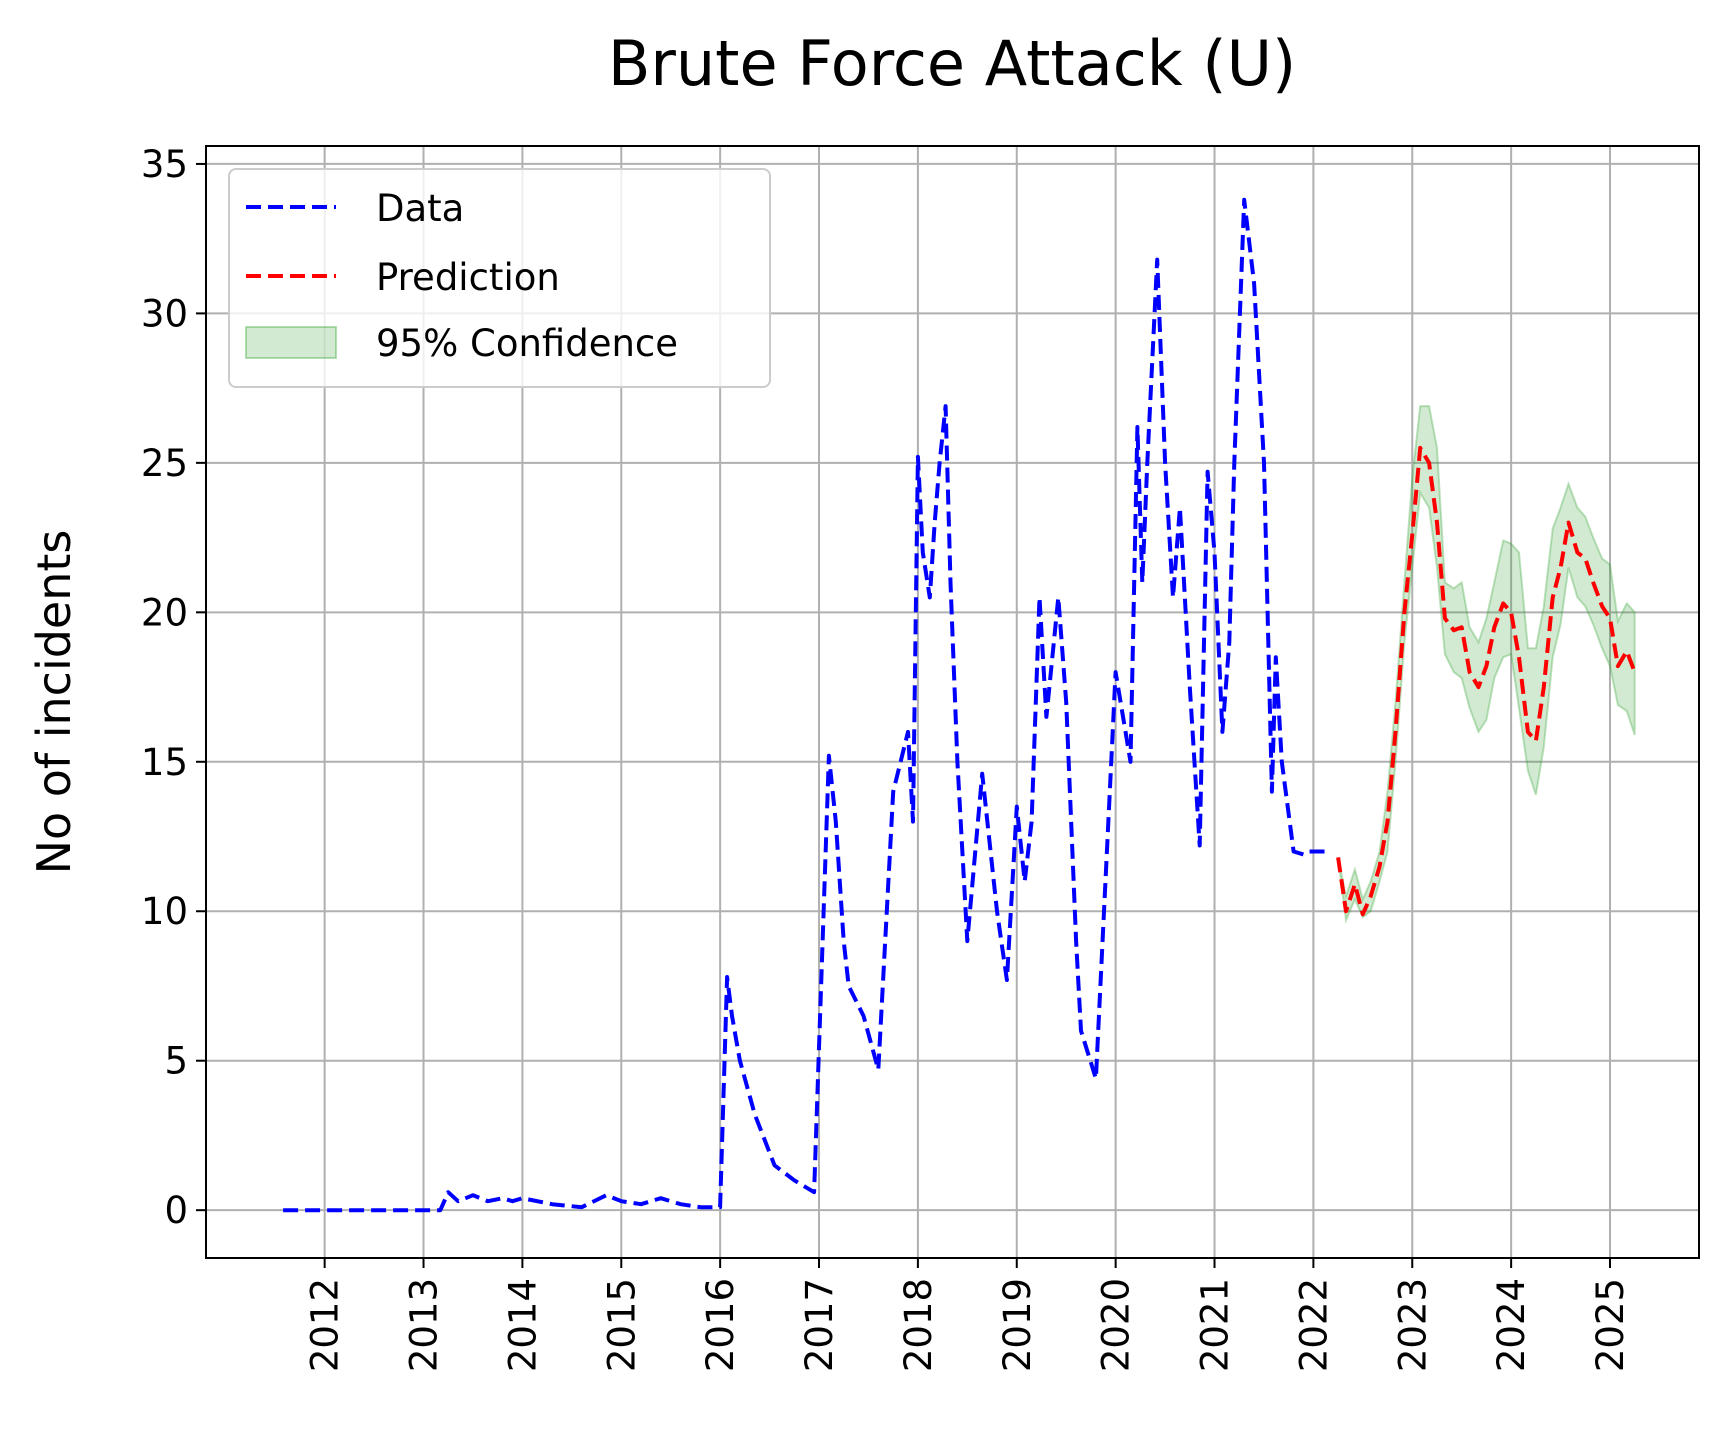 The width and height of the screenshot is (1722, 1451). I want to click on series-prediction-line, so click(1486, 681).